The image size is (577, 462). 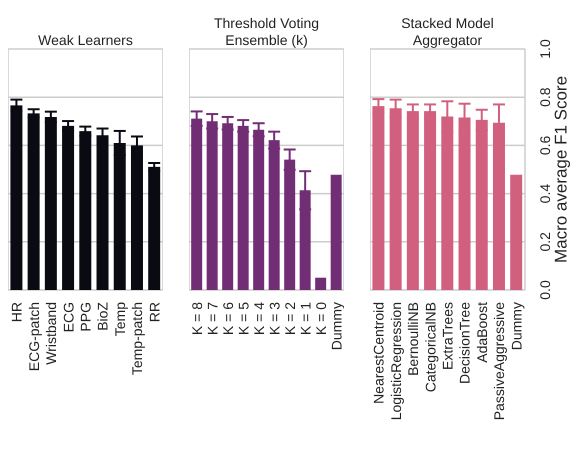 I want to click on x-tick-label: K = 5, so click(x=243, y=319).